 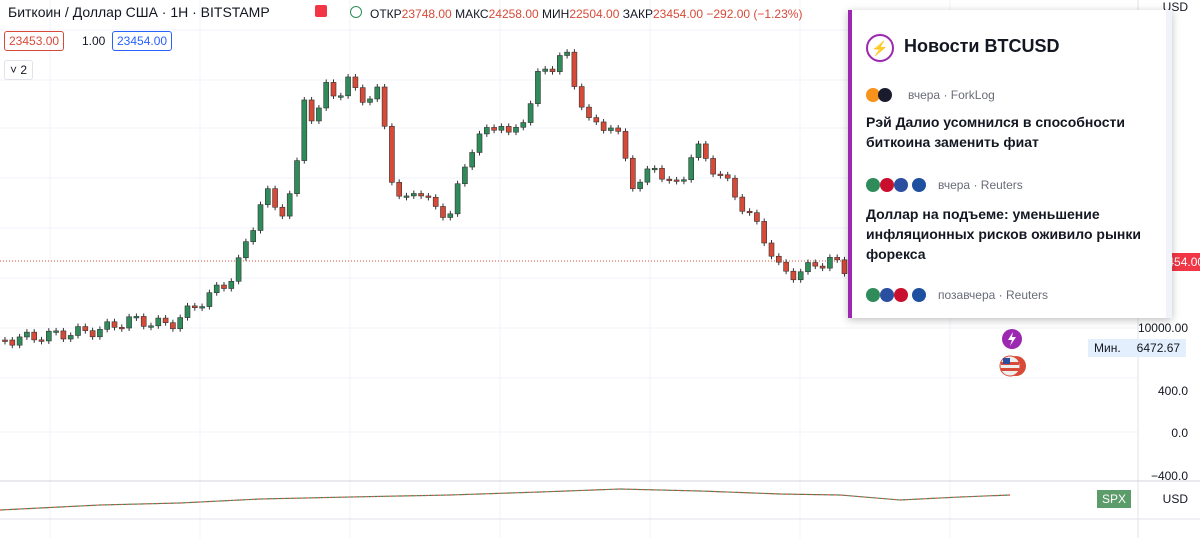 I want to click on ohlc-value: 24258.00, so click(x=513, y=14).